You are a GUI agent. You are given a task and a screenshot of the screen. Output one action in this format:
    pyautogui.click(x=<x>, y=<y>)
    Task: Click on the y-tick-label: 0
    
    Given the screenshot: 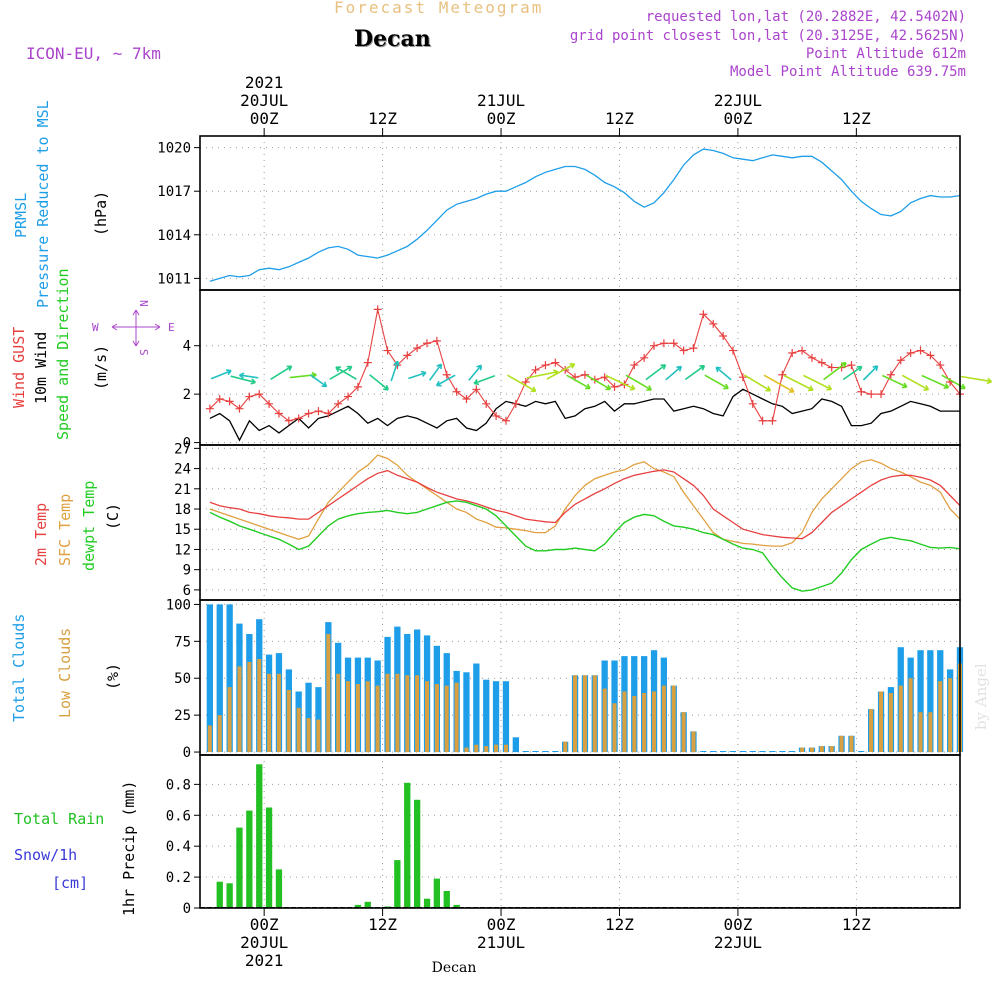 What is the action you would take?
    pyautogui.click(x=187, y=909)
    